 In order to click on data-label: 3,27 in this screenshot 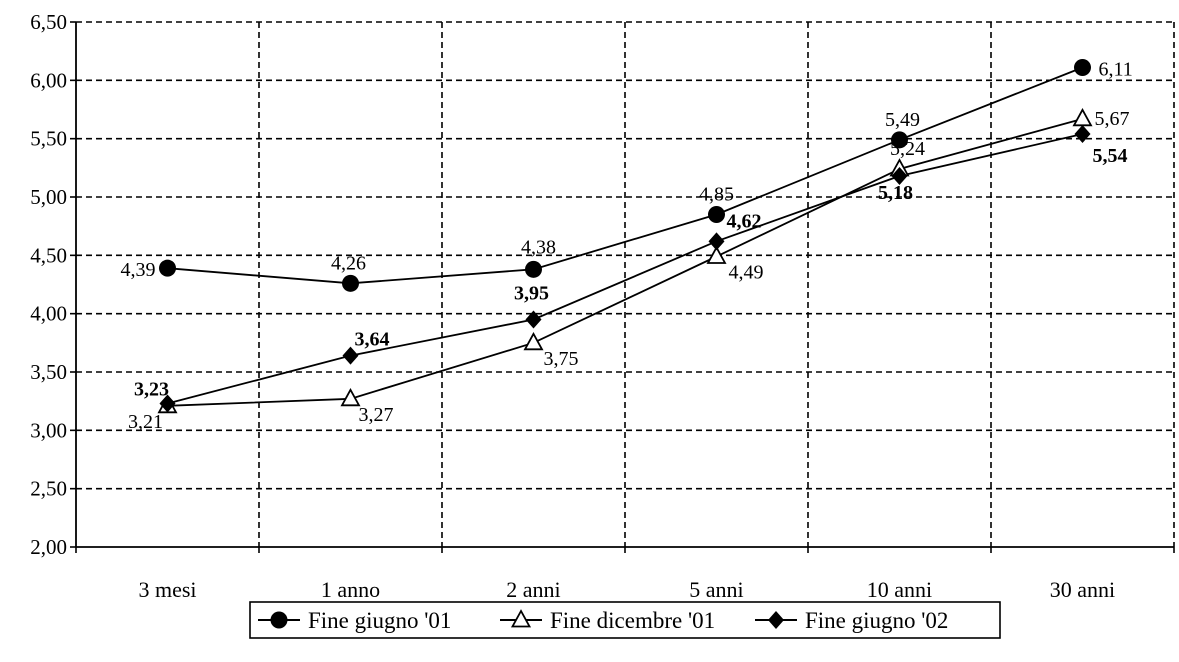, I will do `click(376, 415)`.